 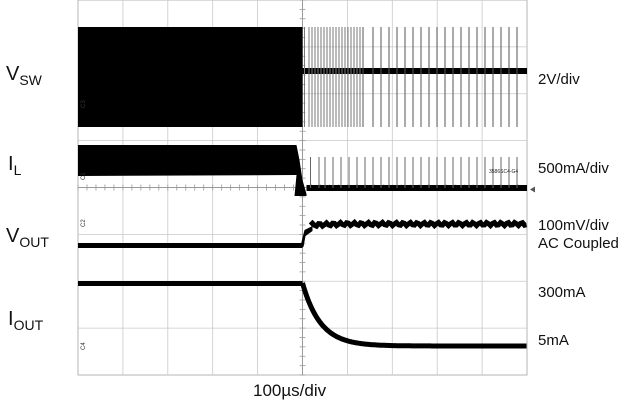 What do you see at coordinates (30, 80) in the screenshot?
I see `label-vsw-sub: SW` at bounding box center [30, 80].